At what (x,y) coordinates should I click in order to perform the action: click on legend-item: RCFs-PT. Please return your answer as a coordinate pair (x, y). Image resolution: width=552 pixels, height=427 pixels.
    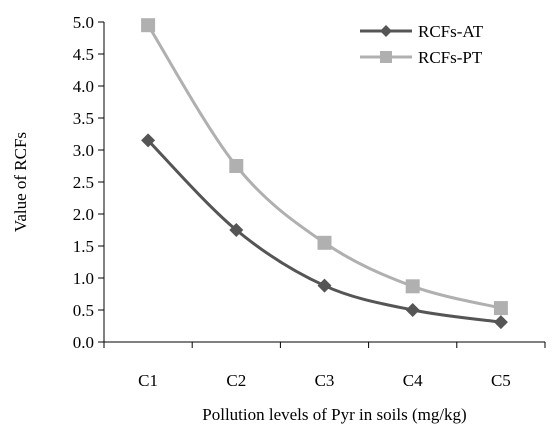
    Looking at the image, I should click on (421, 57).